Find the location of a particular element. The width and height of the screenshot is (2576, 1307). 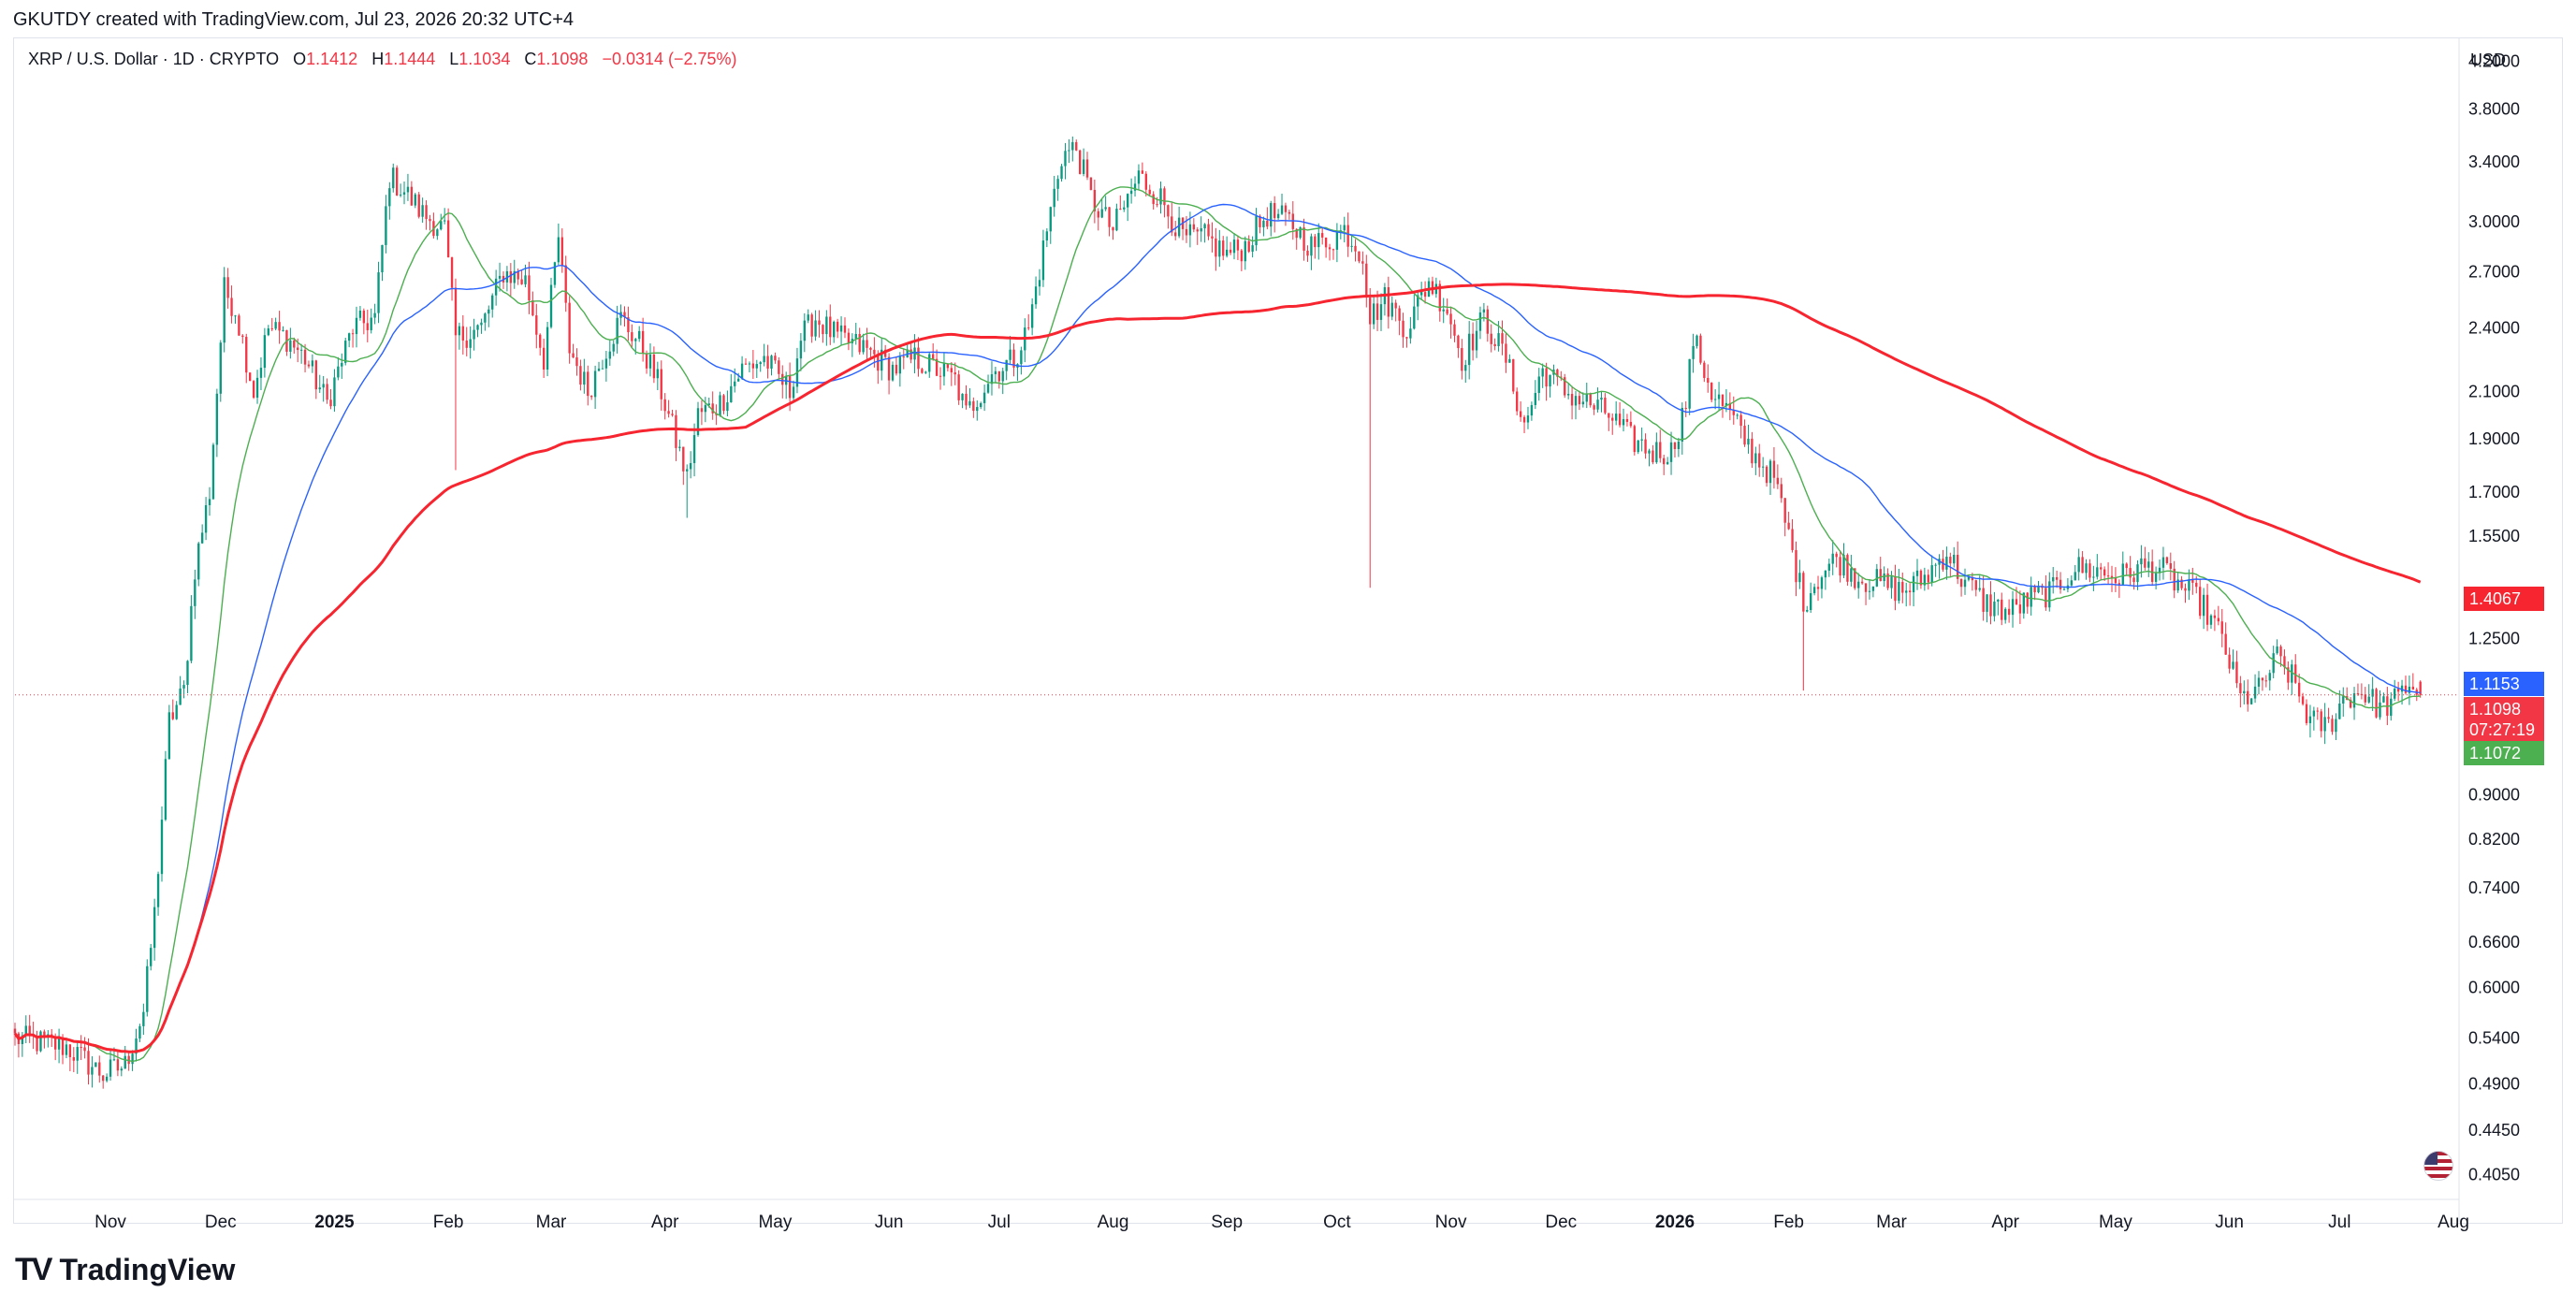

us-flag-icon is located at coordinates (2438, 1166).